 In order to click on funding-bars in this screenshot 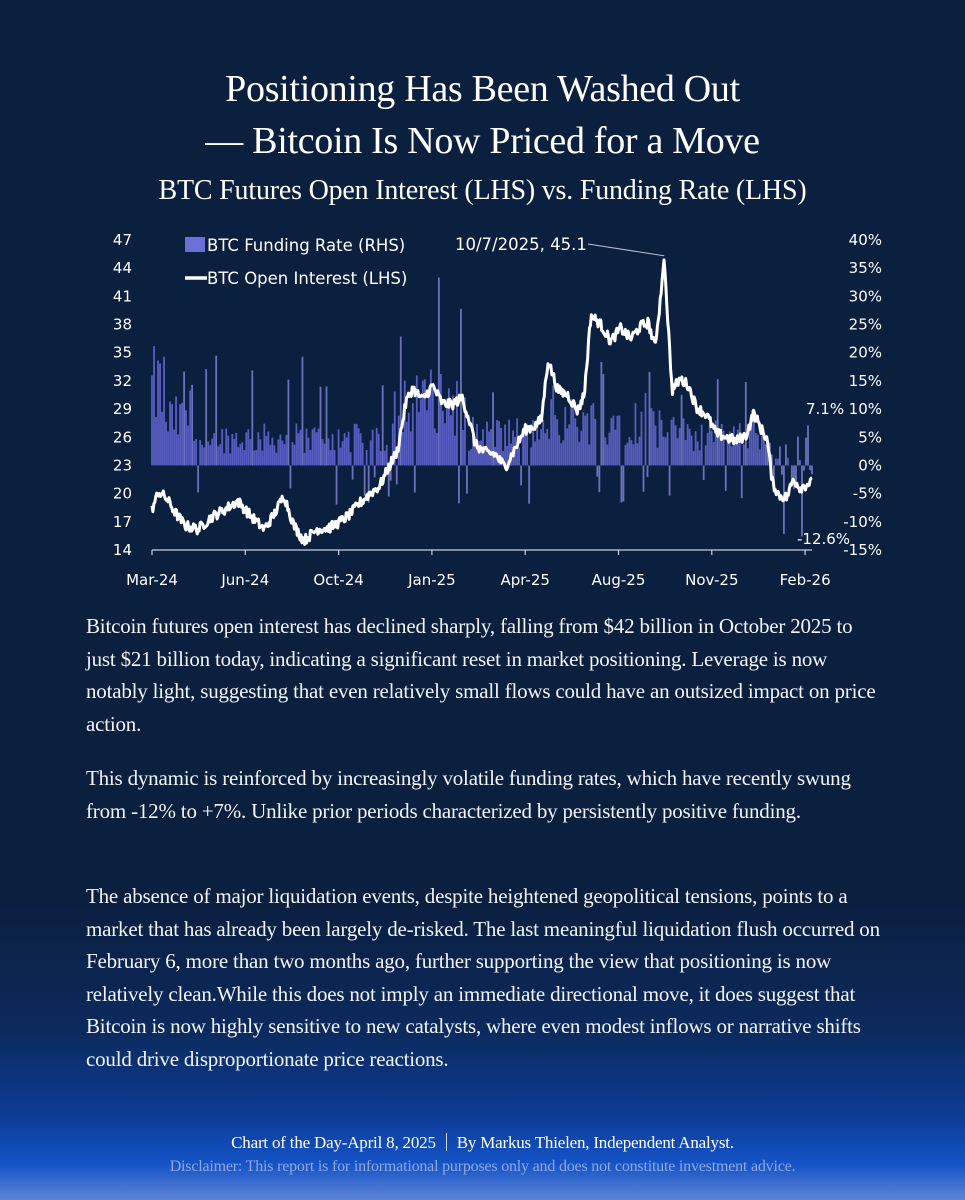, I will do `click(482, 407)`.